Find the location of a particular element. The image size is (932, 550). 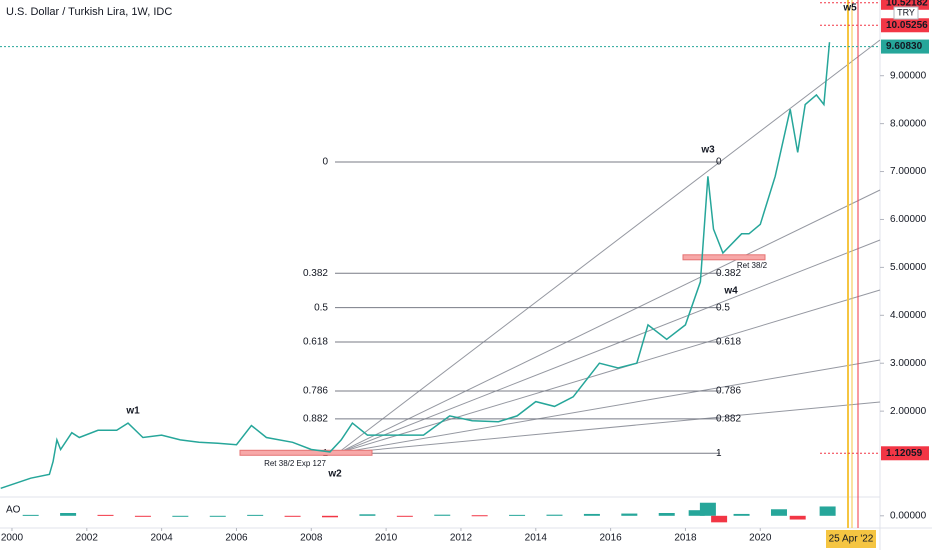

y-tick-label: 7.00000 is located at coordinates (908, 171).